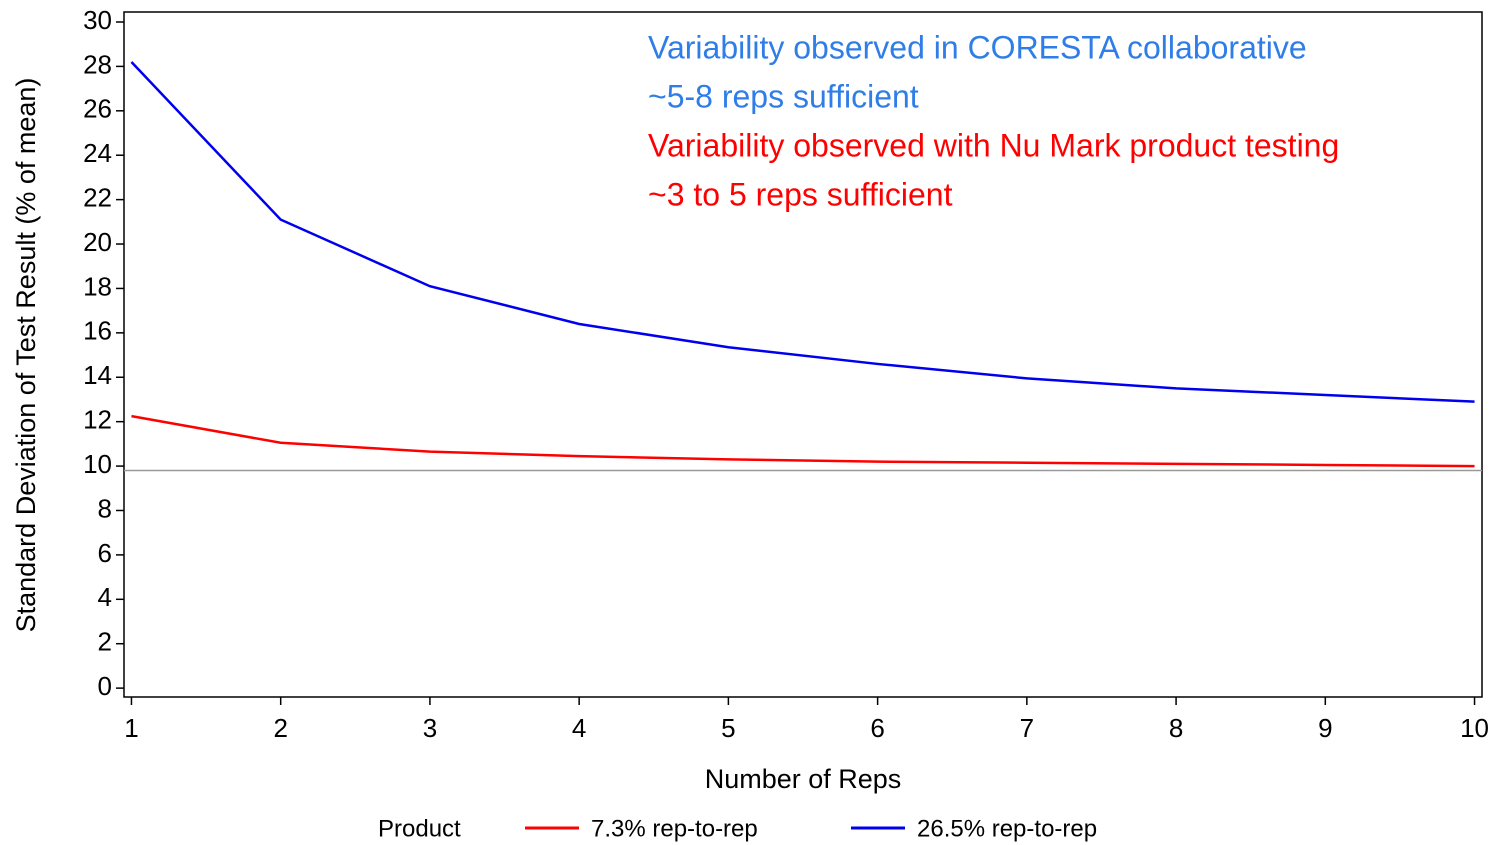 The height and width of the screenshot is (845, 1495). What do you see at coordinates (97, 198) in the screenshot?
I see `y-tick-label: 22` at bounding box center [97, 198].